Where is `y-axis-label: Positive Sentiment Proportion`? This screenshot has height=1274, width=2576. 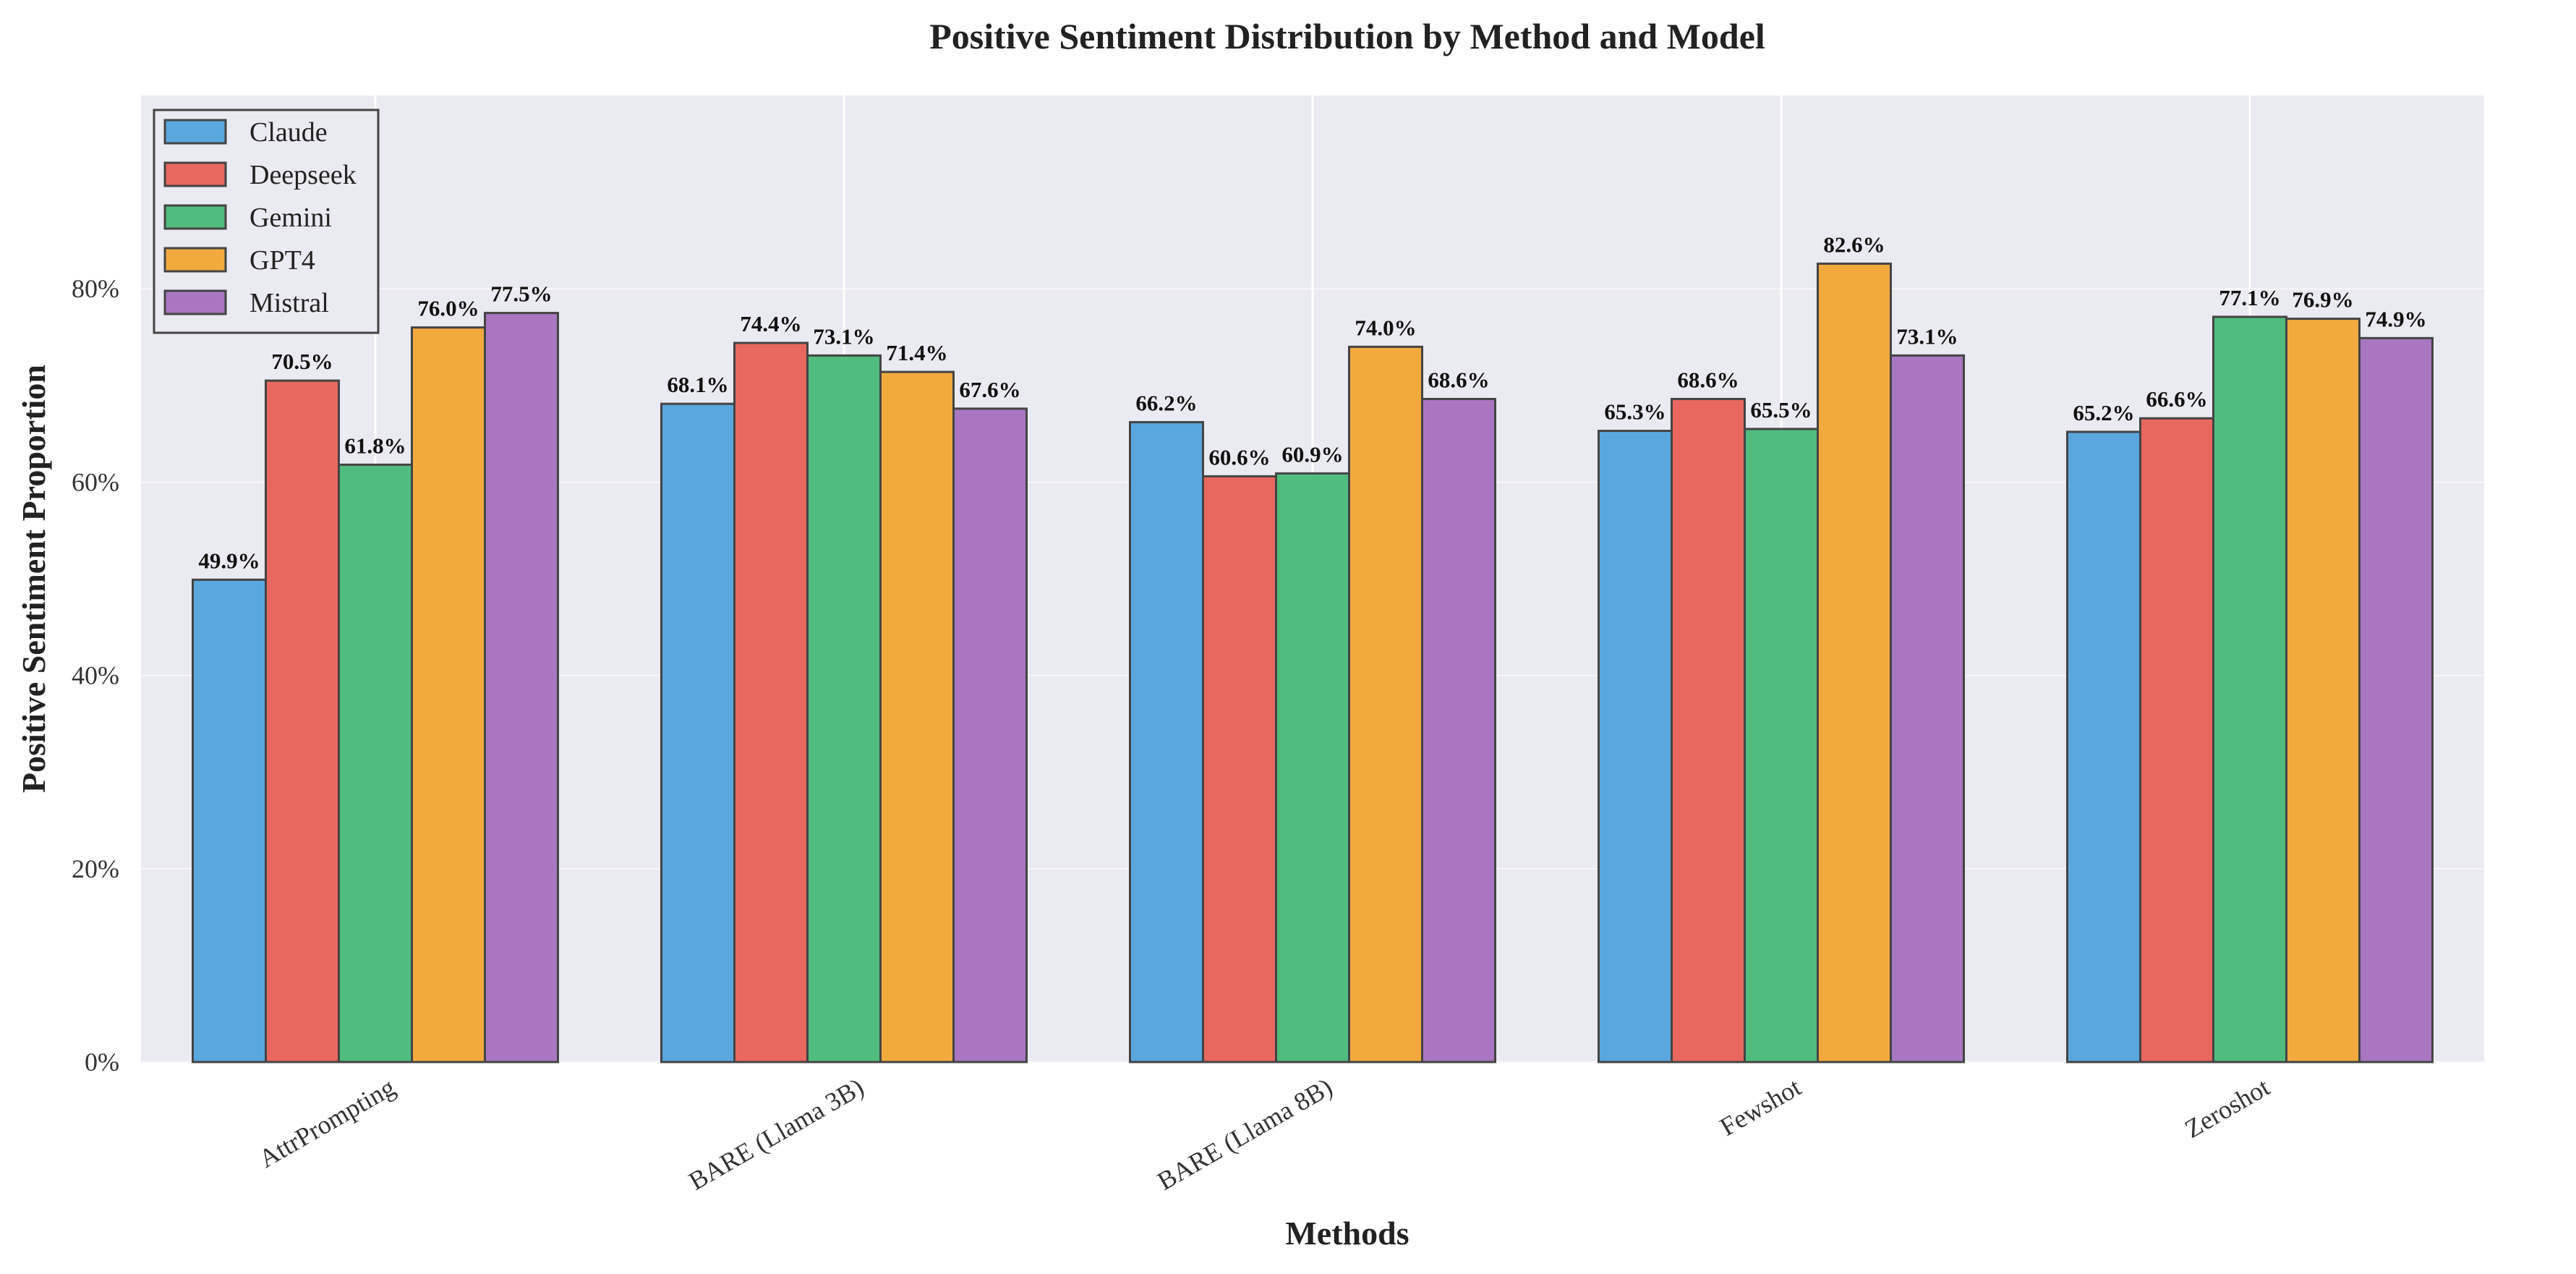
y-axis-label: Positive Sentiment Proportion is located at coordinates (33, 579).